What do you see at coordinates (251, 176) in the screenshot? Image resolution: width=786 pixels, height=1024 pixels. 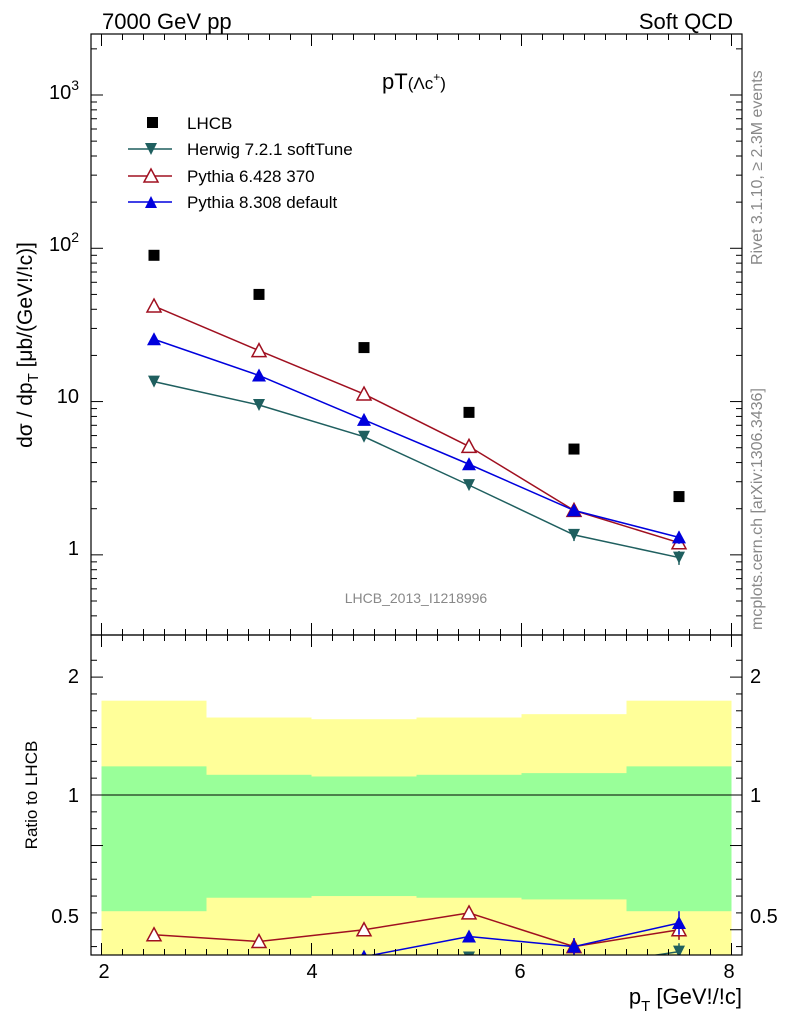 I see `legend-label-pythia6: Pythia 6.428 370` at bounding box center [251, 176].